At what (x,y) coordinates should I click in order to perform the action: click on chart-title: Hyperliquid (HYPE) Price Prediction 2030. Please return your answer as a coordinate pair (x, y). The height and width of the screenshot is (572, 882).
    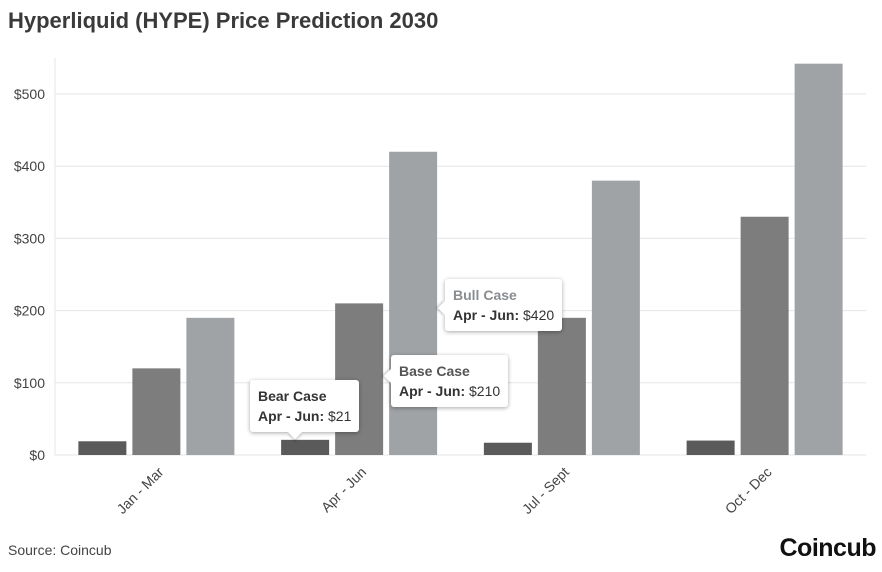
    Looking at the image, I should click on (223, 20).